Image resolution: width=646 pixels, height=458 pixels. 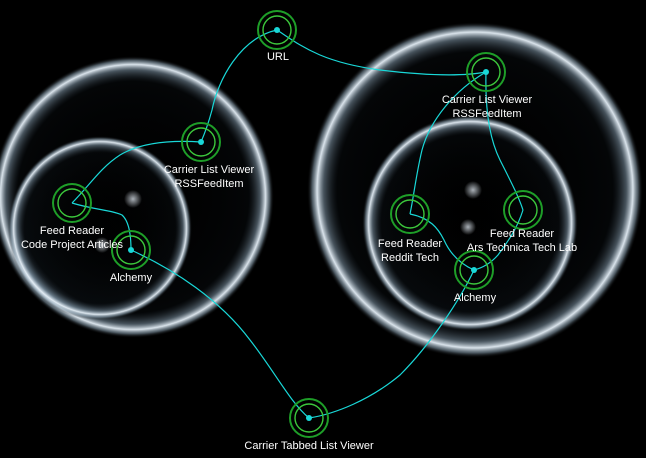 I want to click on node-feed-reader-codeproject, so click(x=72, y=203).